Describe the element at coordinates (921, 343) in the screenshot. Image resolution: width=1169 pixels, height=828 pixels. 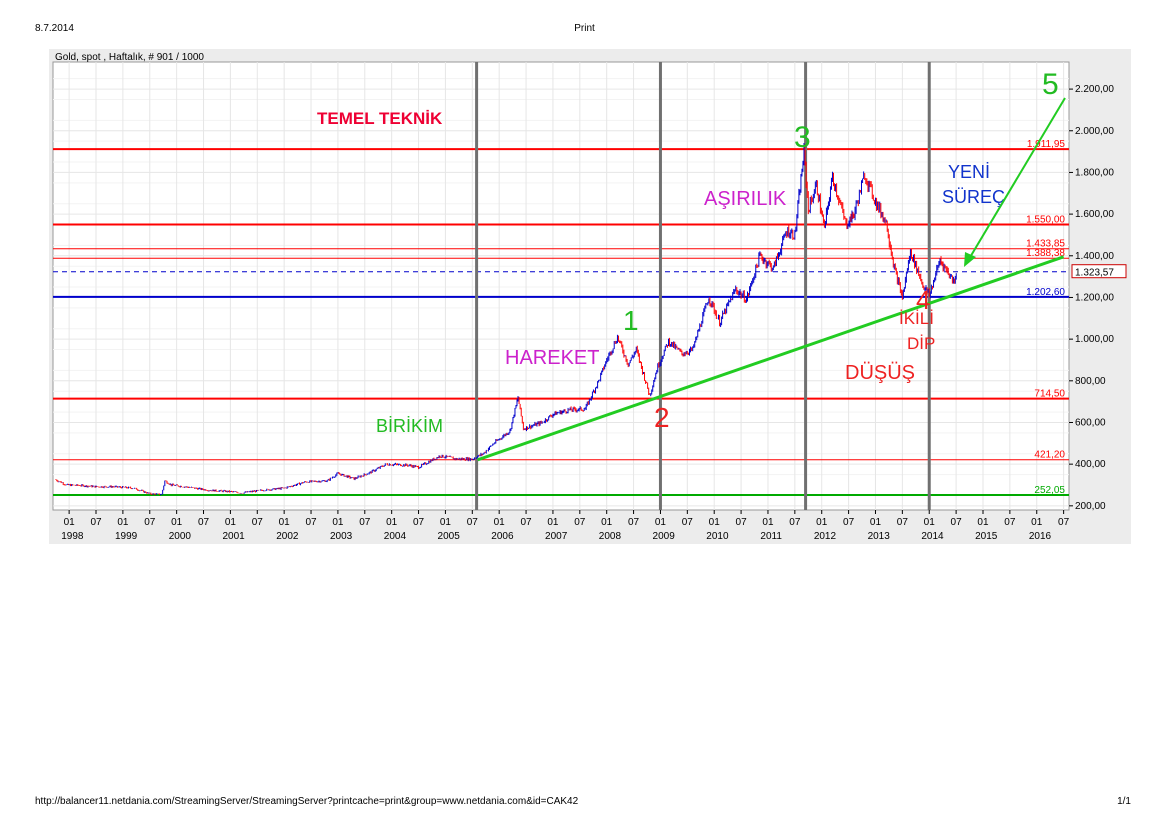
I see `annotation-dip: DİP` at that location.